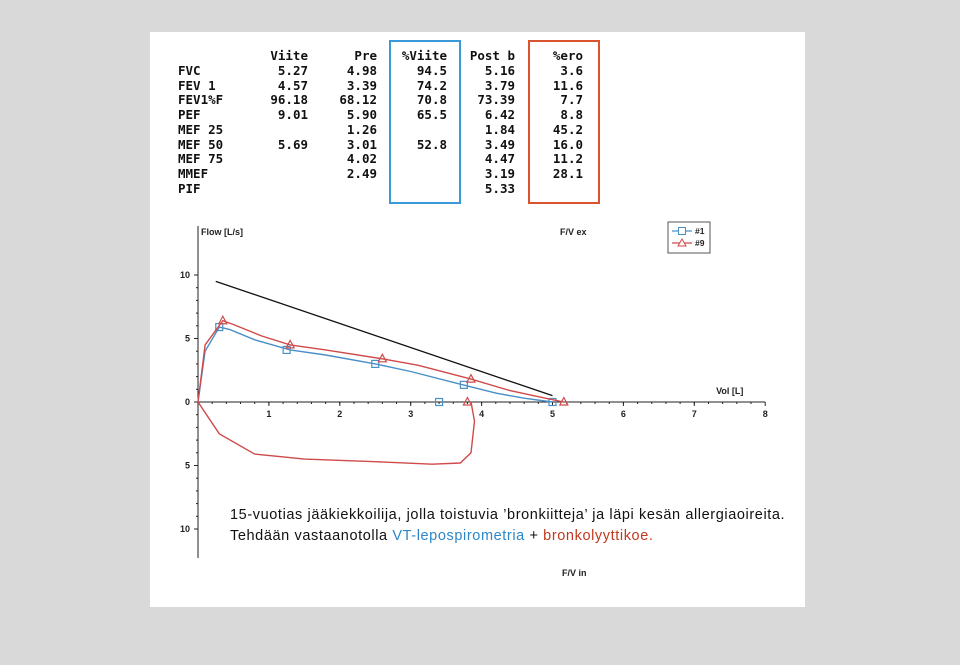 The image size is (960, 665). What do you see at coordinates (365, 55) in the screenshot?
I see `column-header: Pre` at bounding box center [365, 55].